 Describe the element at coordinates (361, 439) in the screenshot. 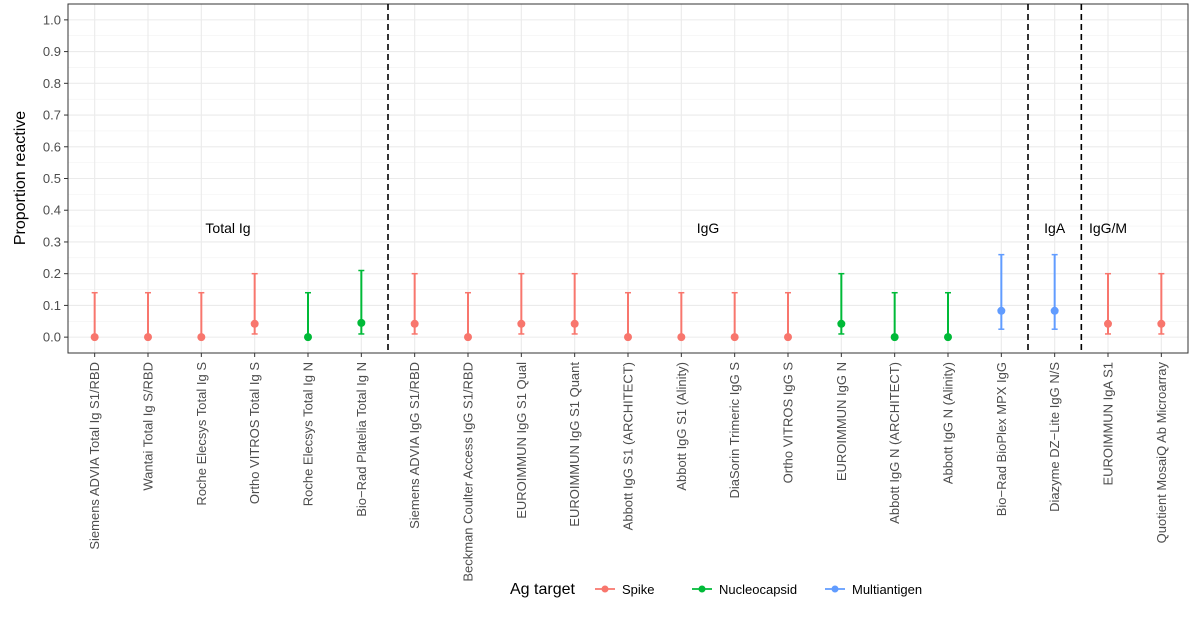

I see `x-tick-label: Bio−Rad Platelia Total Ig N` at that location.